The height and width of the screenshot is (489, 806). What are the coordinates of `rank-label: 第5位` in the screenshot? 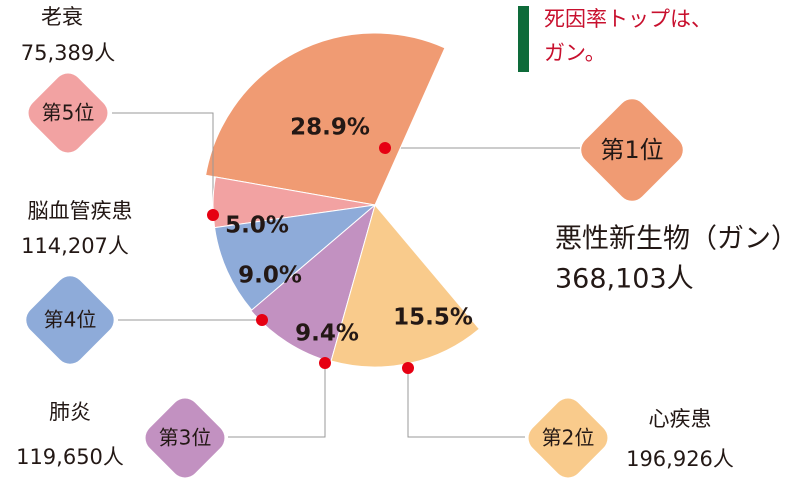 It's located at (68, 113).